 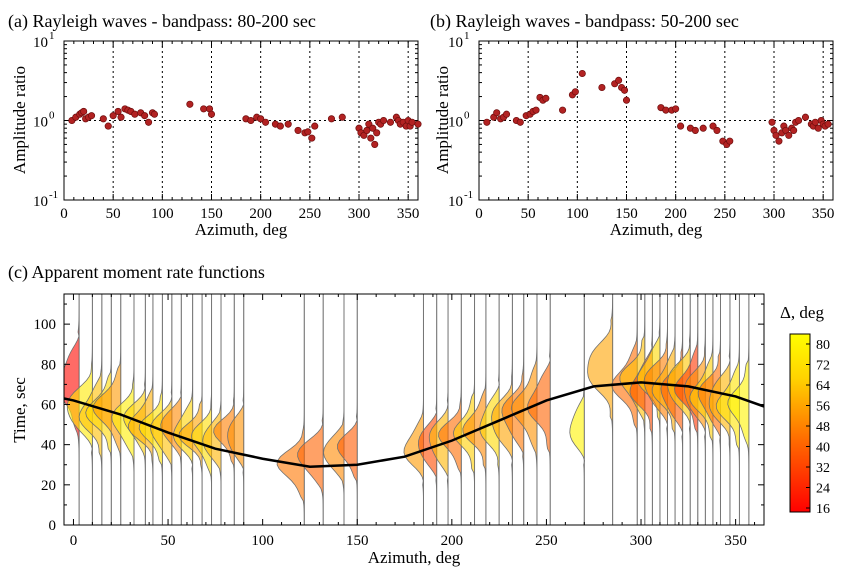 I want to click on panel-b-xtick-label: 250, so click(x=725, y=214).